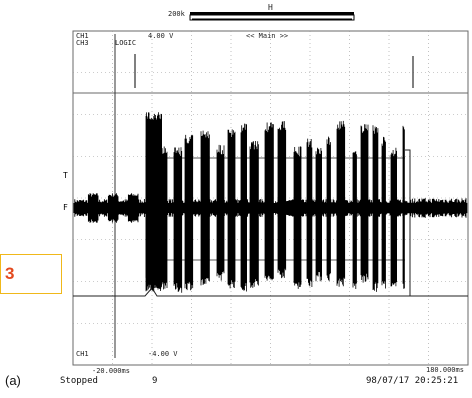  I want to click on time-right: 180.000ms, so click(445, 370).